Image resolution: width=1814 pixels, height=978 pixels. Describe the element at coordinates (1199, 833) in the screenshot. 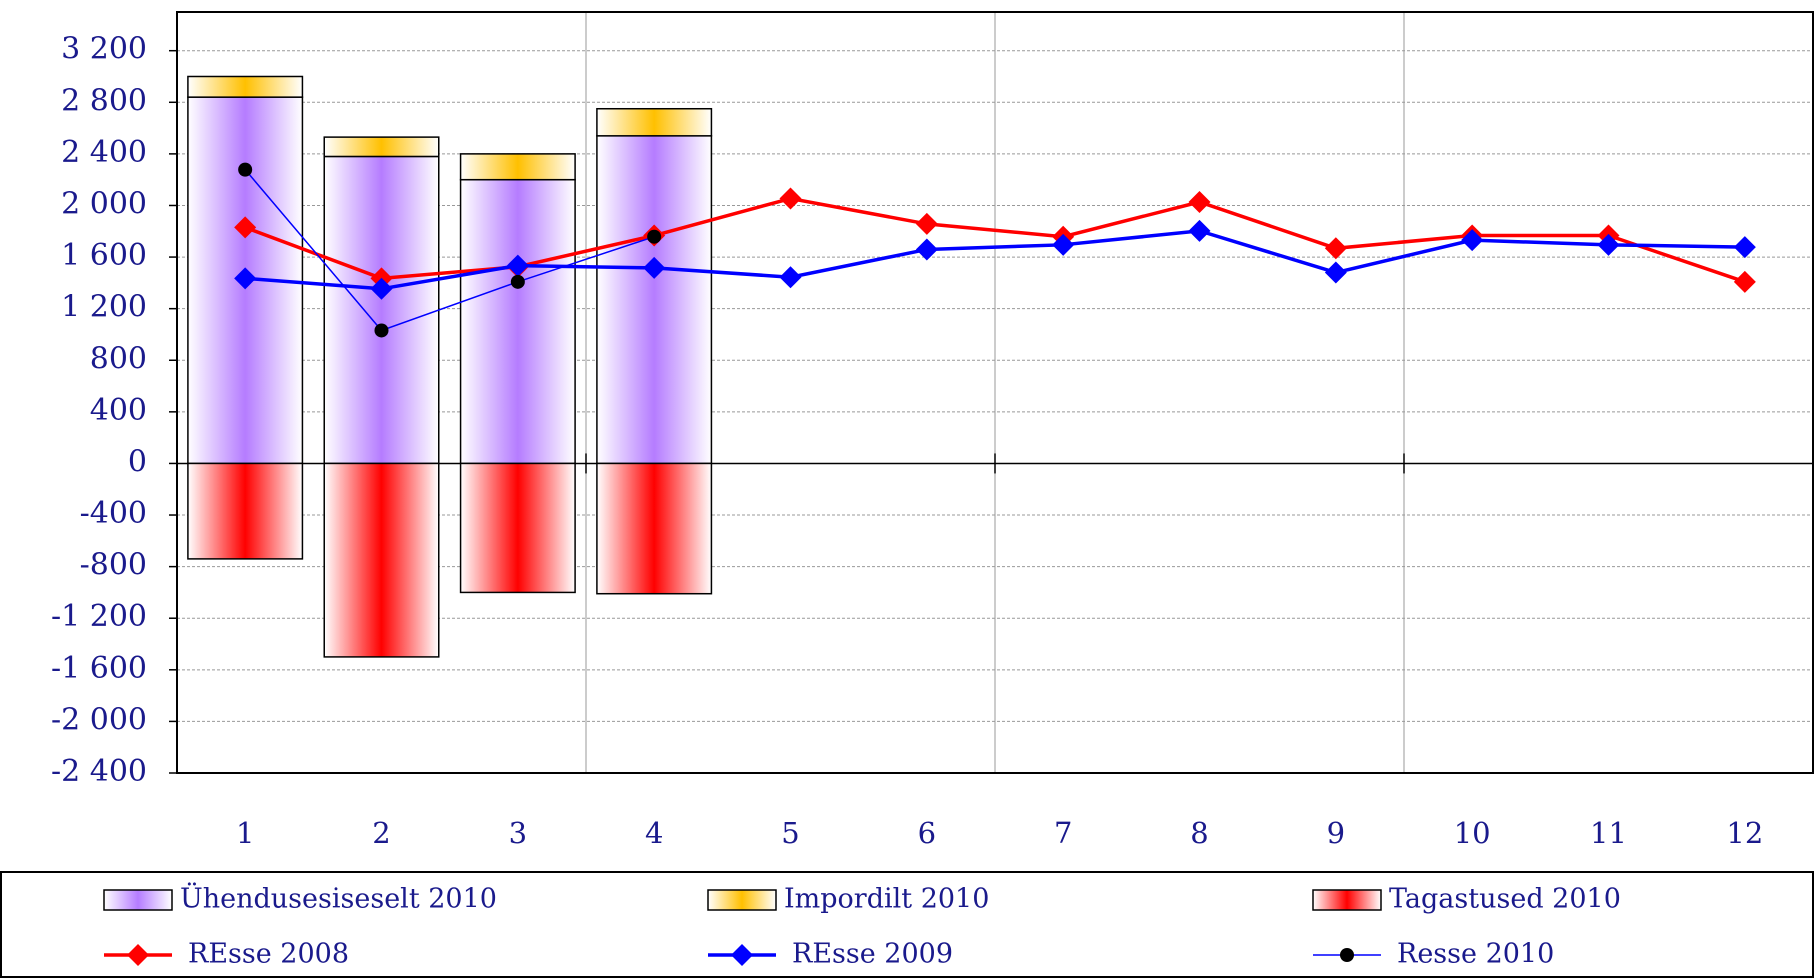

I see `x-tick-label: 8` at that location.